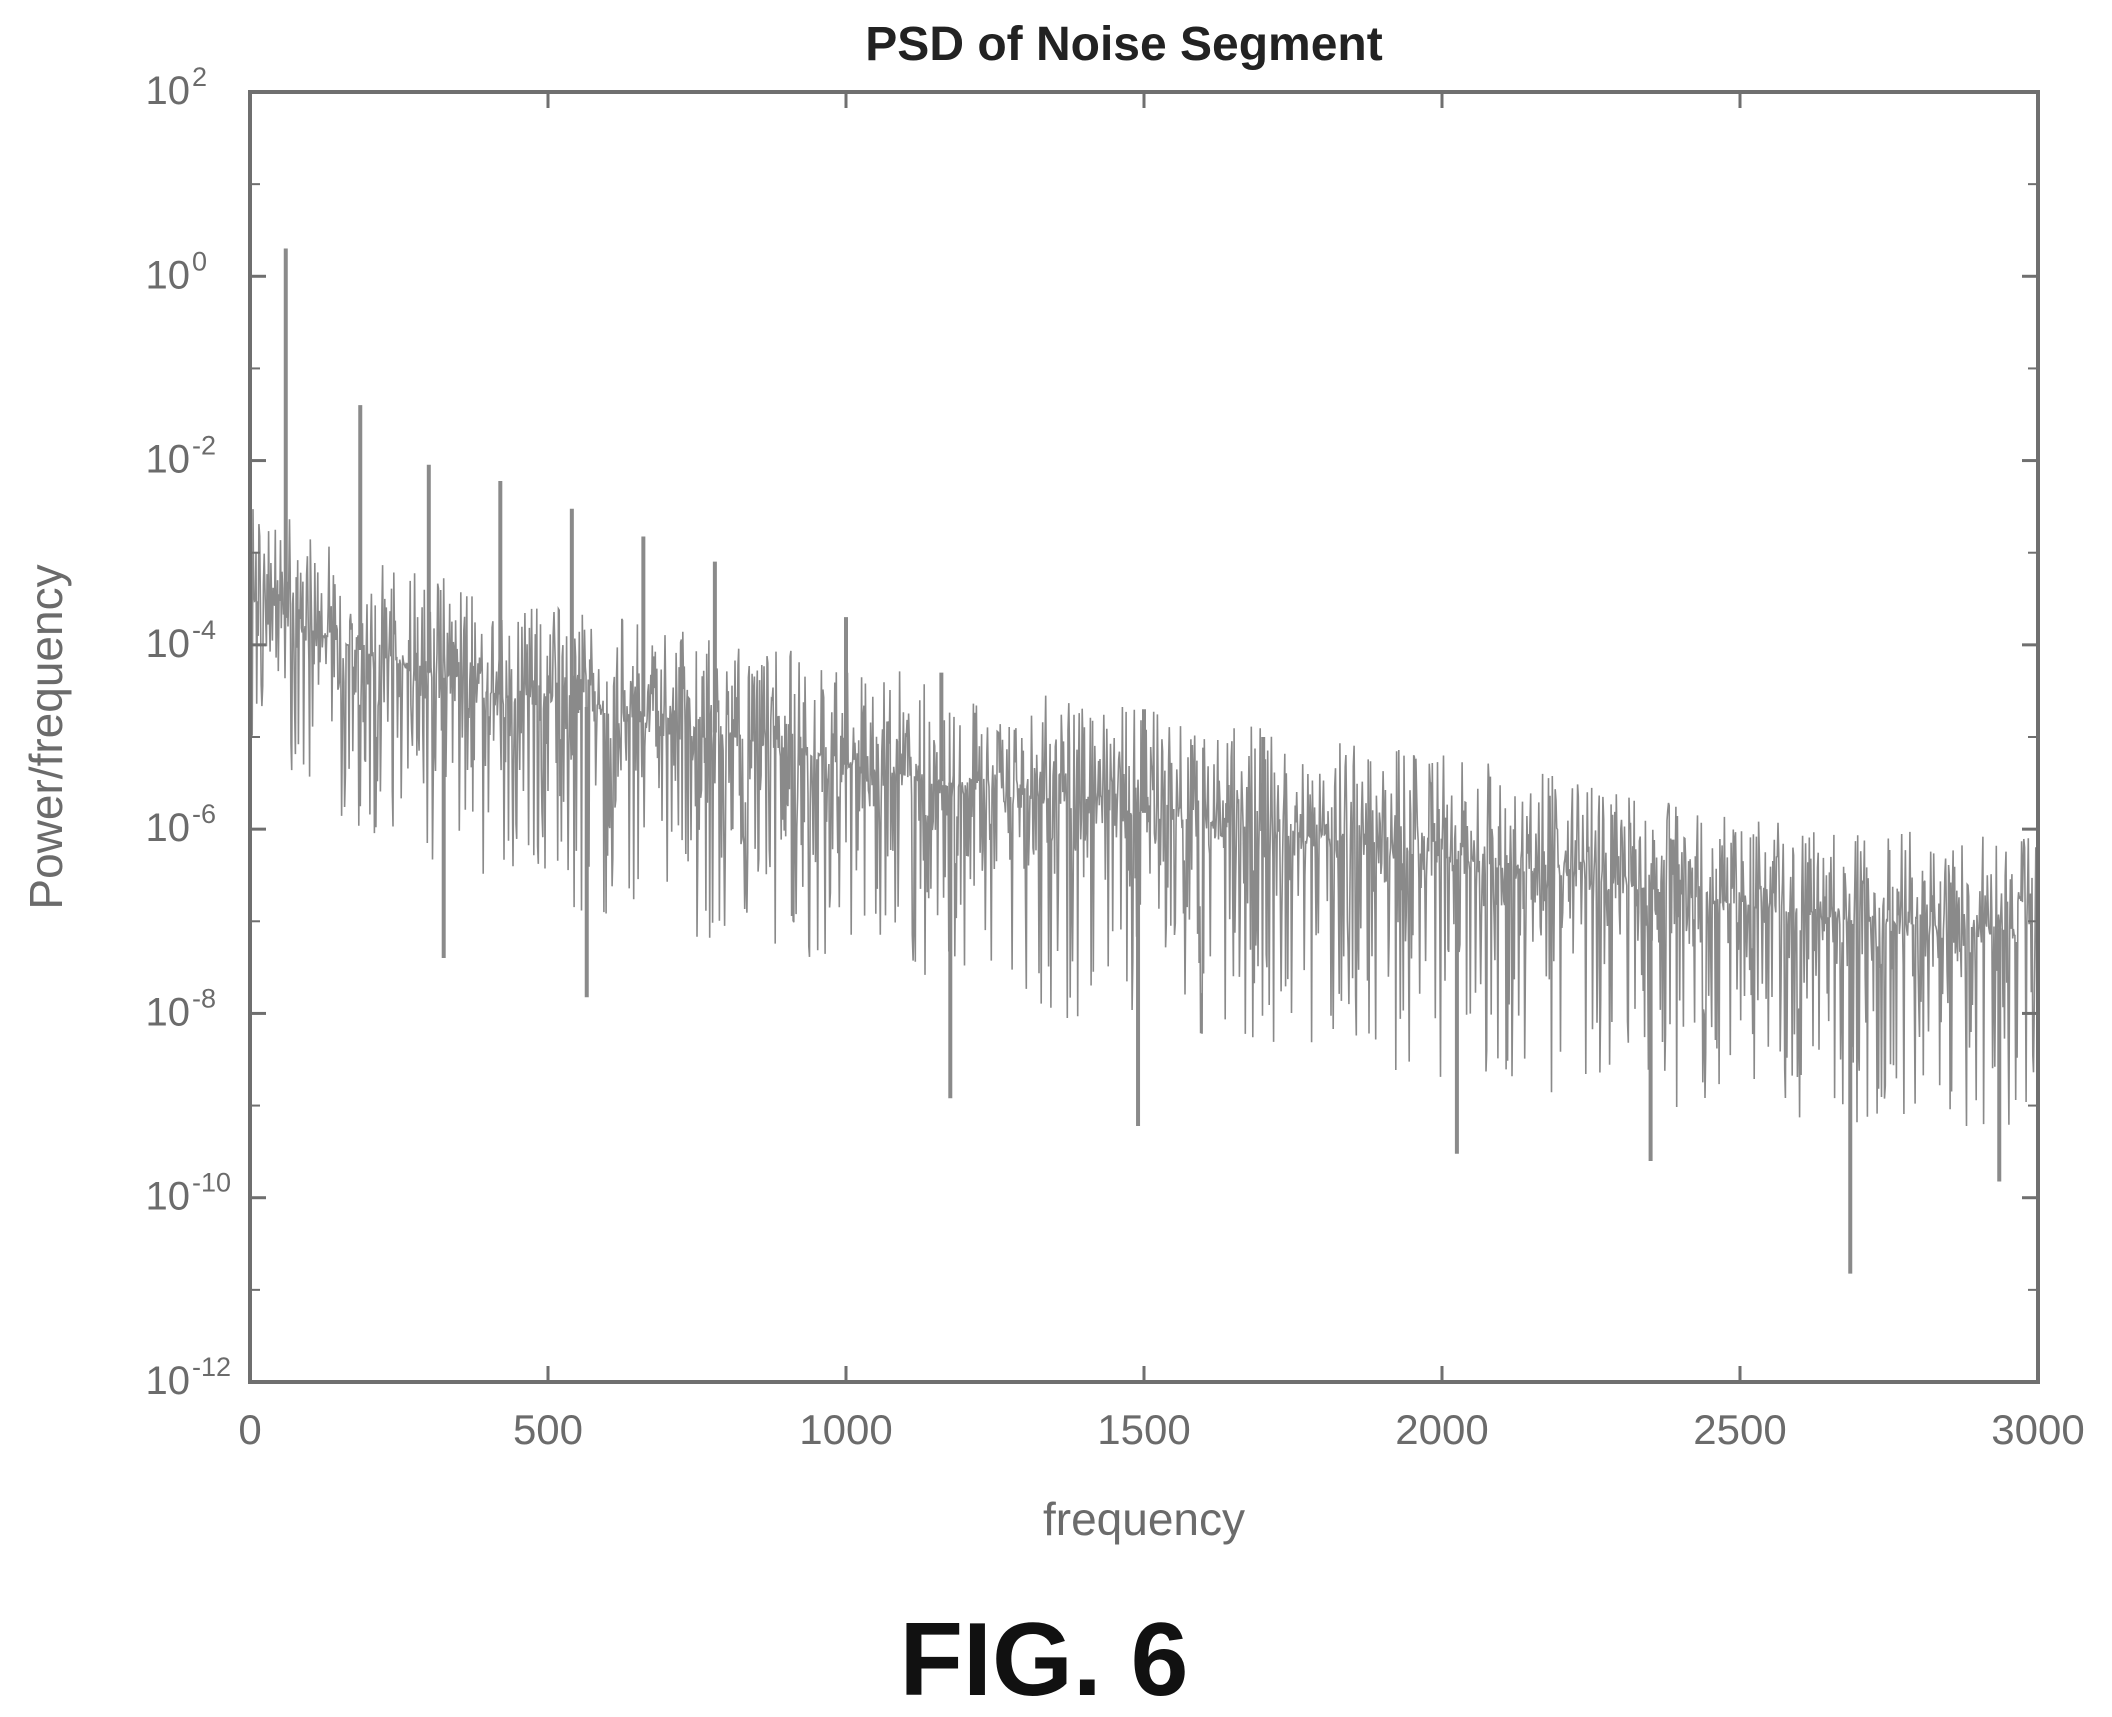  I want to click on x-tick-label: 1500, so click(1143, 1429).